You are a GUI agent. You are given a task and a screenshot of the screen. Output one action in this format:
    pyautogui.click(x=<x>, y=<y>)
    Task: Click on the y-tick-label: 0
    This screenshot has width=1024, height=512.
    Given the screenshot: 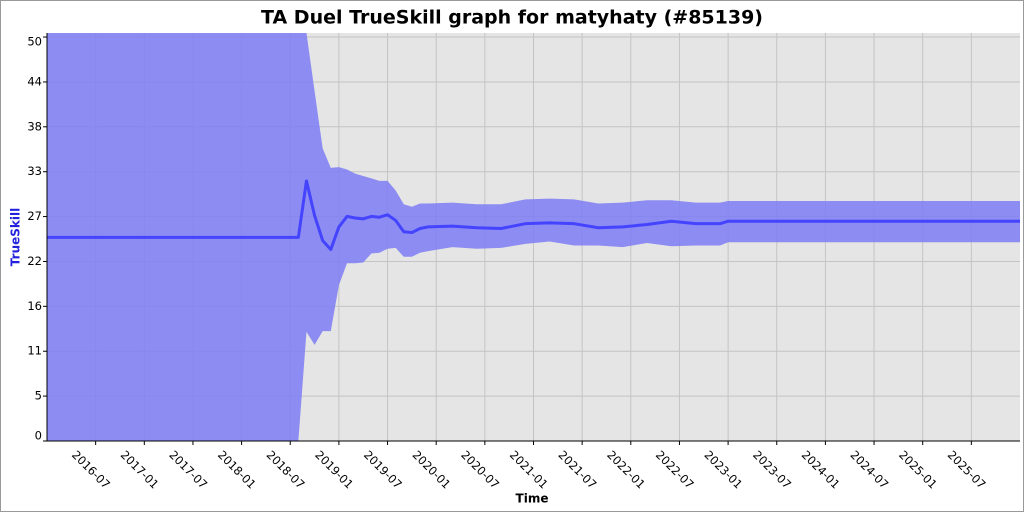 What is the action you would take?
    pyautogui.click(x=38, y=436)
    